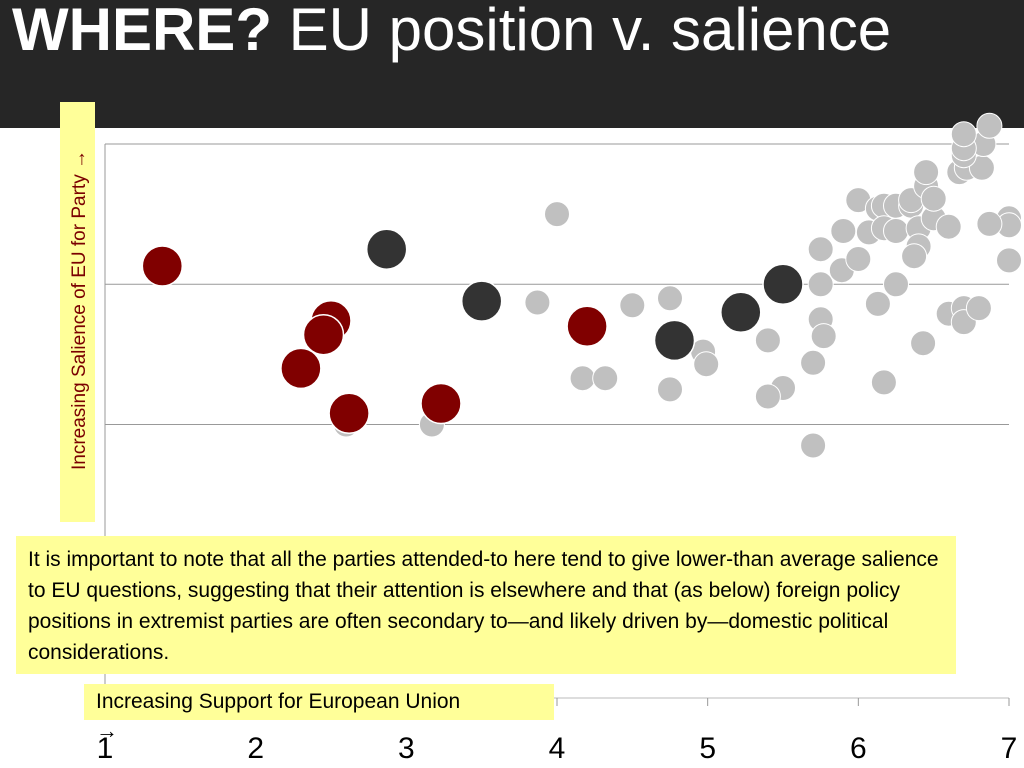  I want to click on x-tick-label: 4, so click(557, 748).